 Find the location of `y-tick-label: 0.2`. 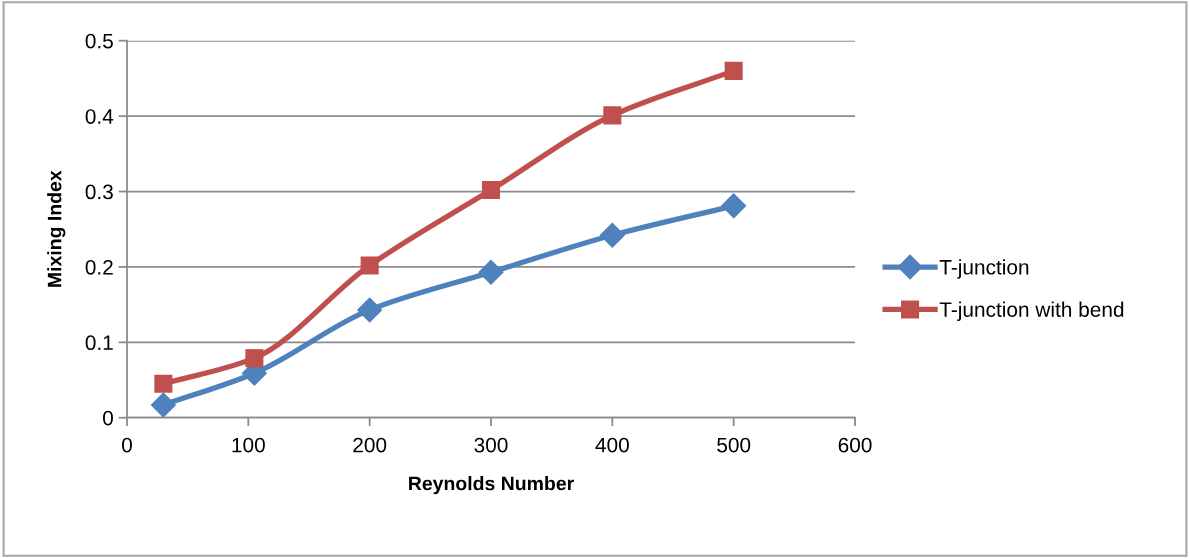

y-tick-label: 0.2 is located at coordinates (99, 267).